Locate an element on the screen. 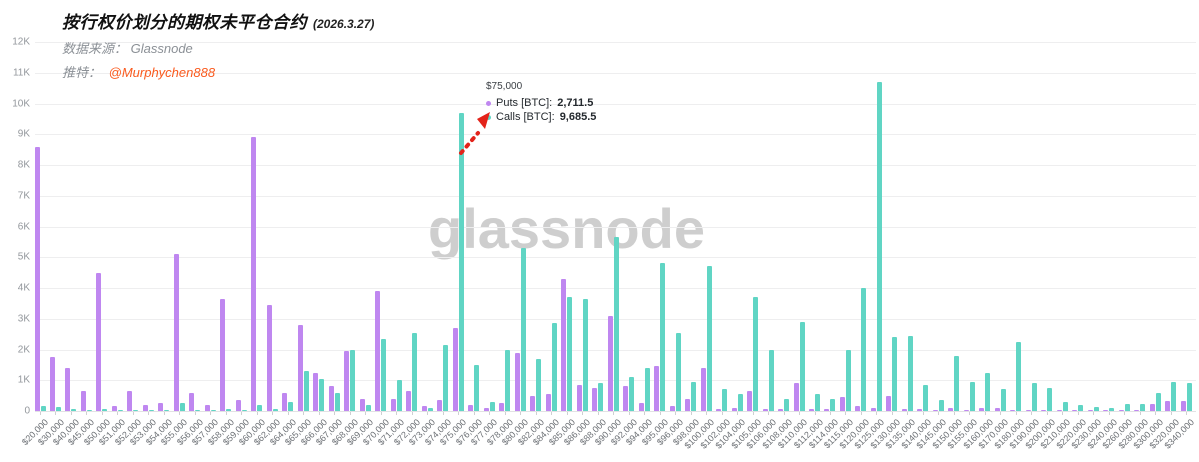 The width and height of the screenshot is (1199, 462). twitter-handle: @Murphychen888 is located at coordinates (162, 72).